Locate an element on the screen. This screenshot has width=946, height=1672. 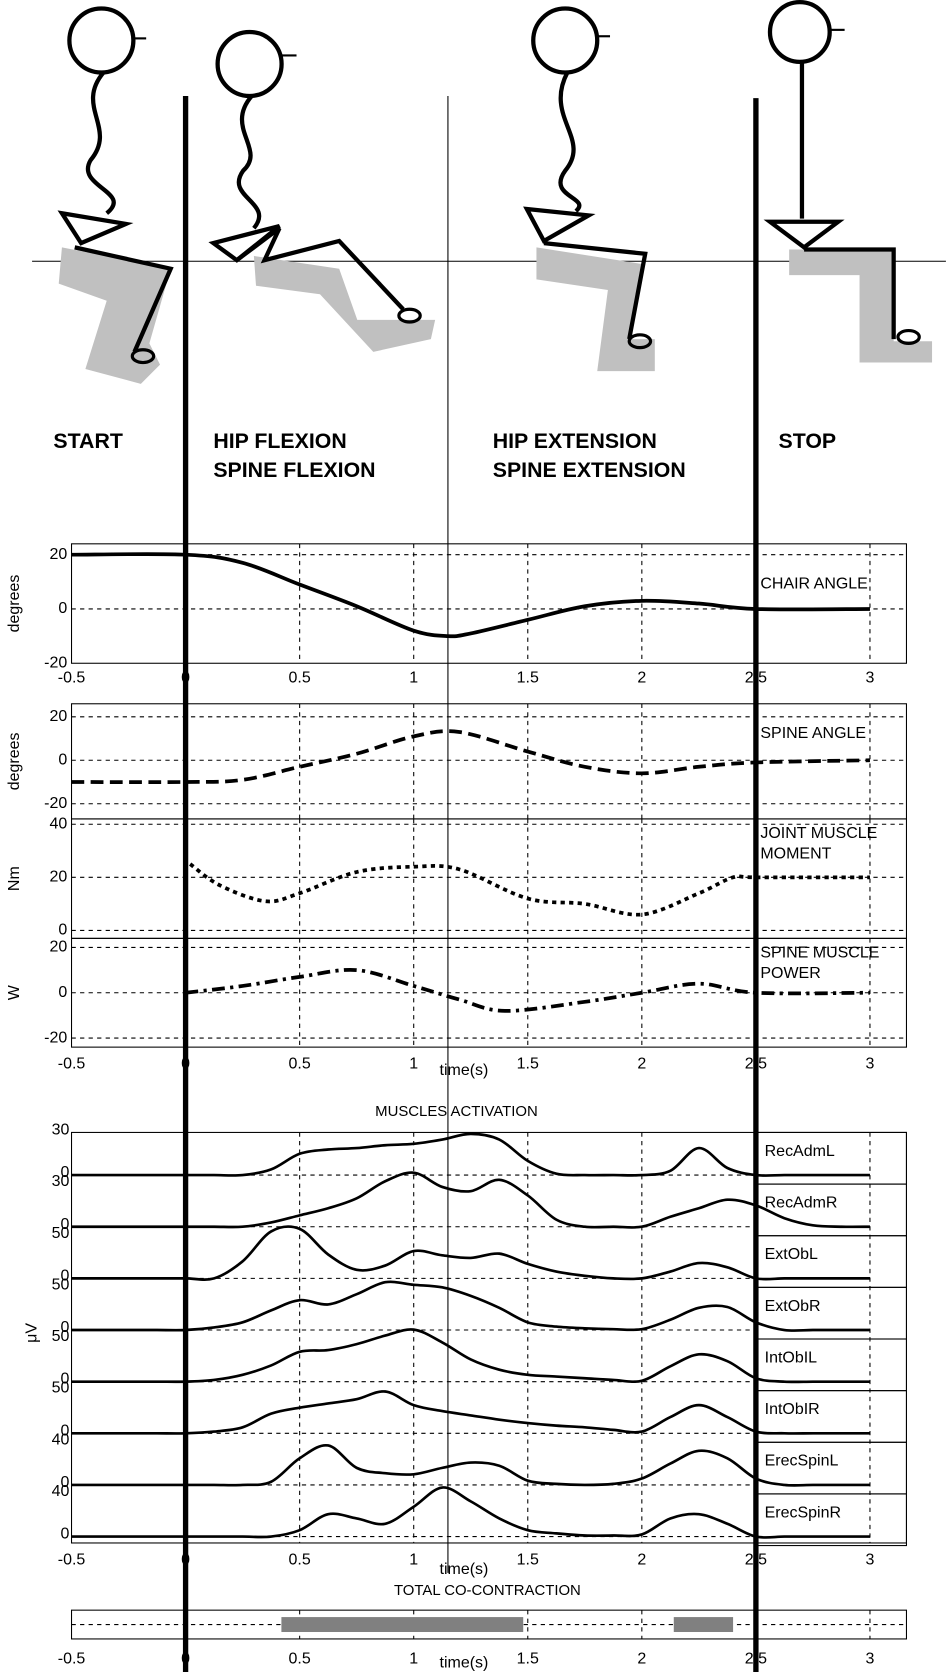
phase-label: SPINE FLEXION is located at coordinates (294, 470).